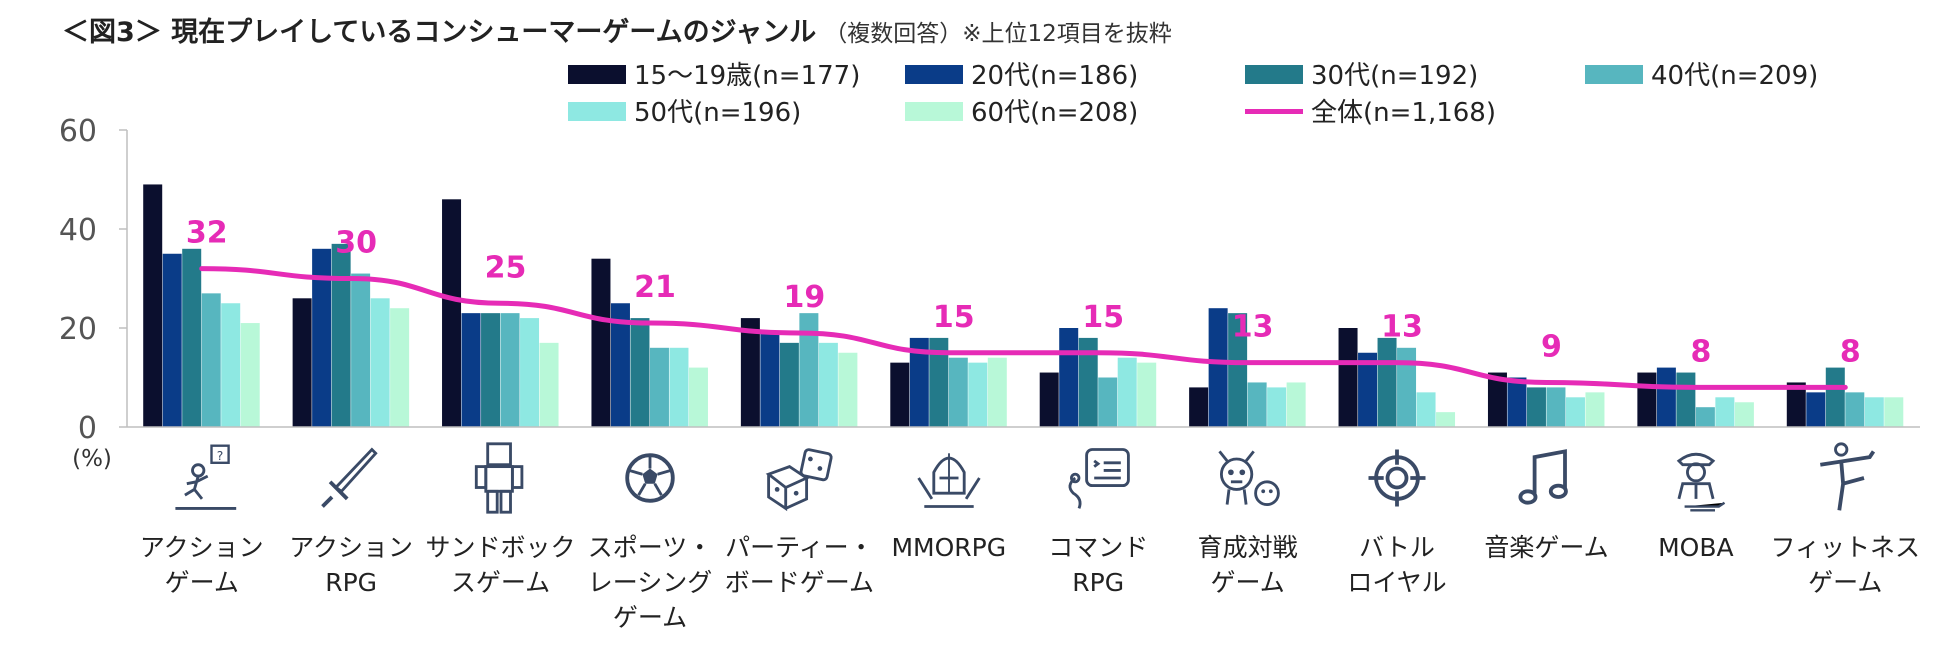  I want to click on total-data-label: 30, so click(356, 243).